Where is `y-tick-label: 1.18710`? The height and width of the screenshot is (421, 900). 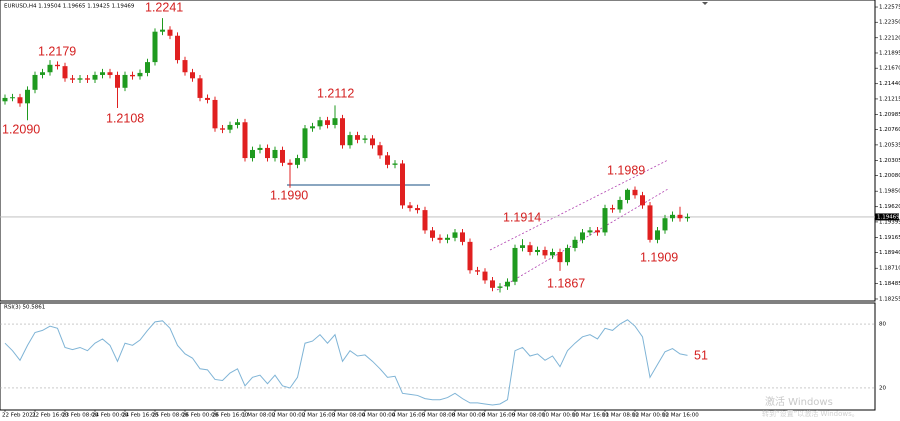 y-tick-label: 1.18710 is located at coordinates (889, 269).